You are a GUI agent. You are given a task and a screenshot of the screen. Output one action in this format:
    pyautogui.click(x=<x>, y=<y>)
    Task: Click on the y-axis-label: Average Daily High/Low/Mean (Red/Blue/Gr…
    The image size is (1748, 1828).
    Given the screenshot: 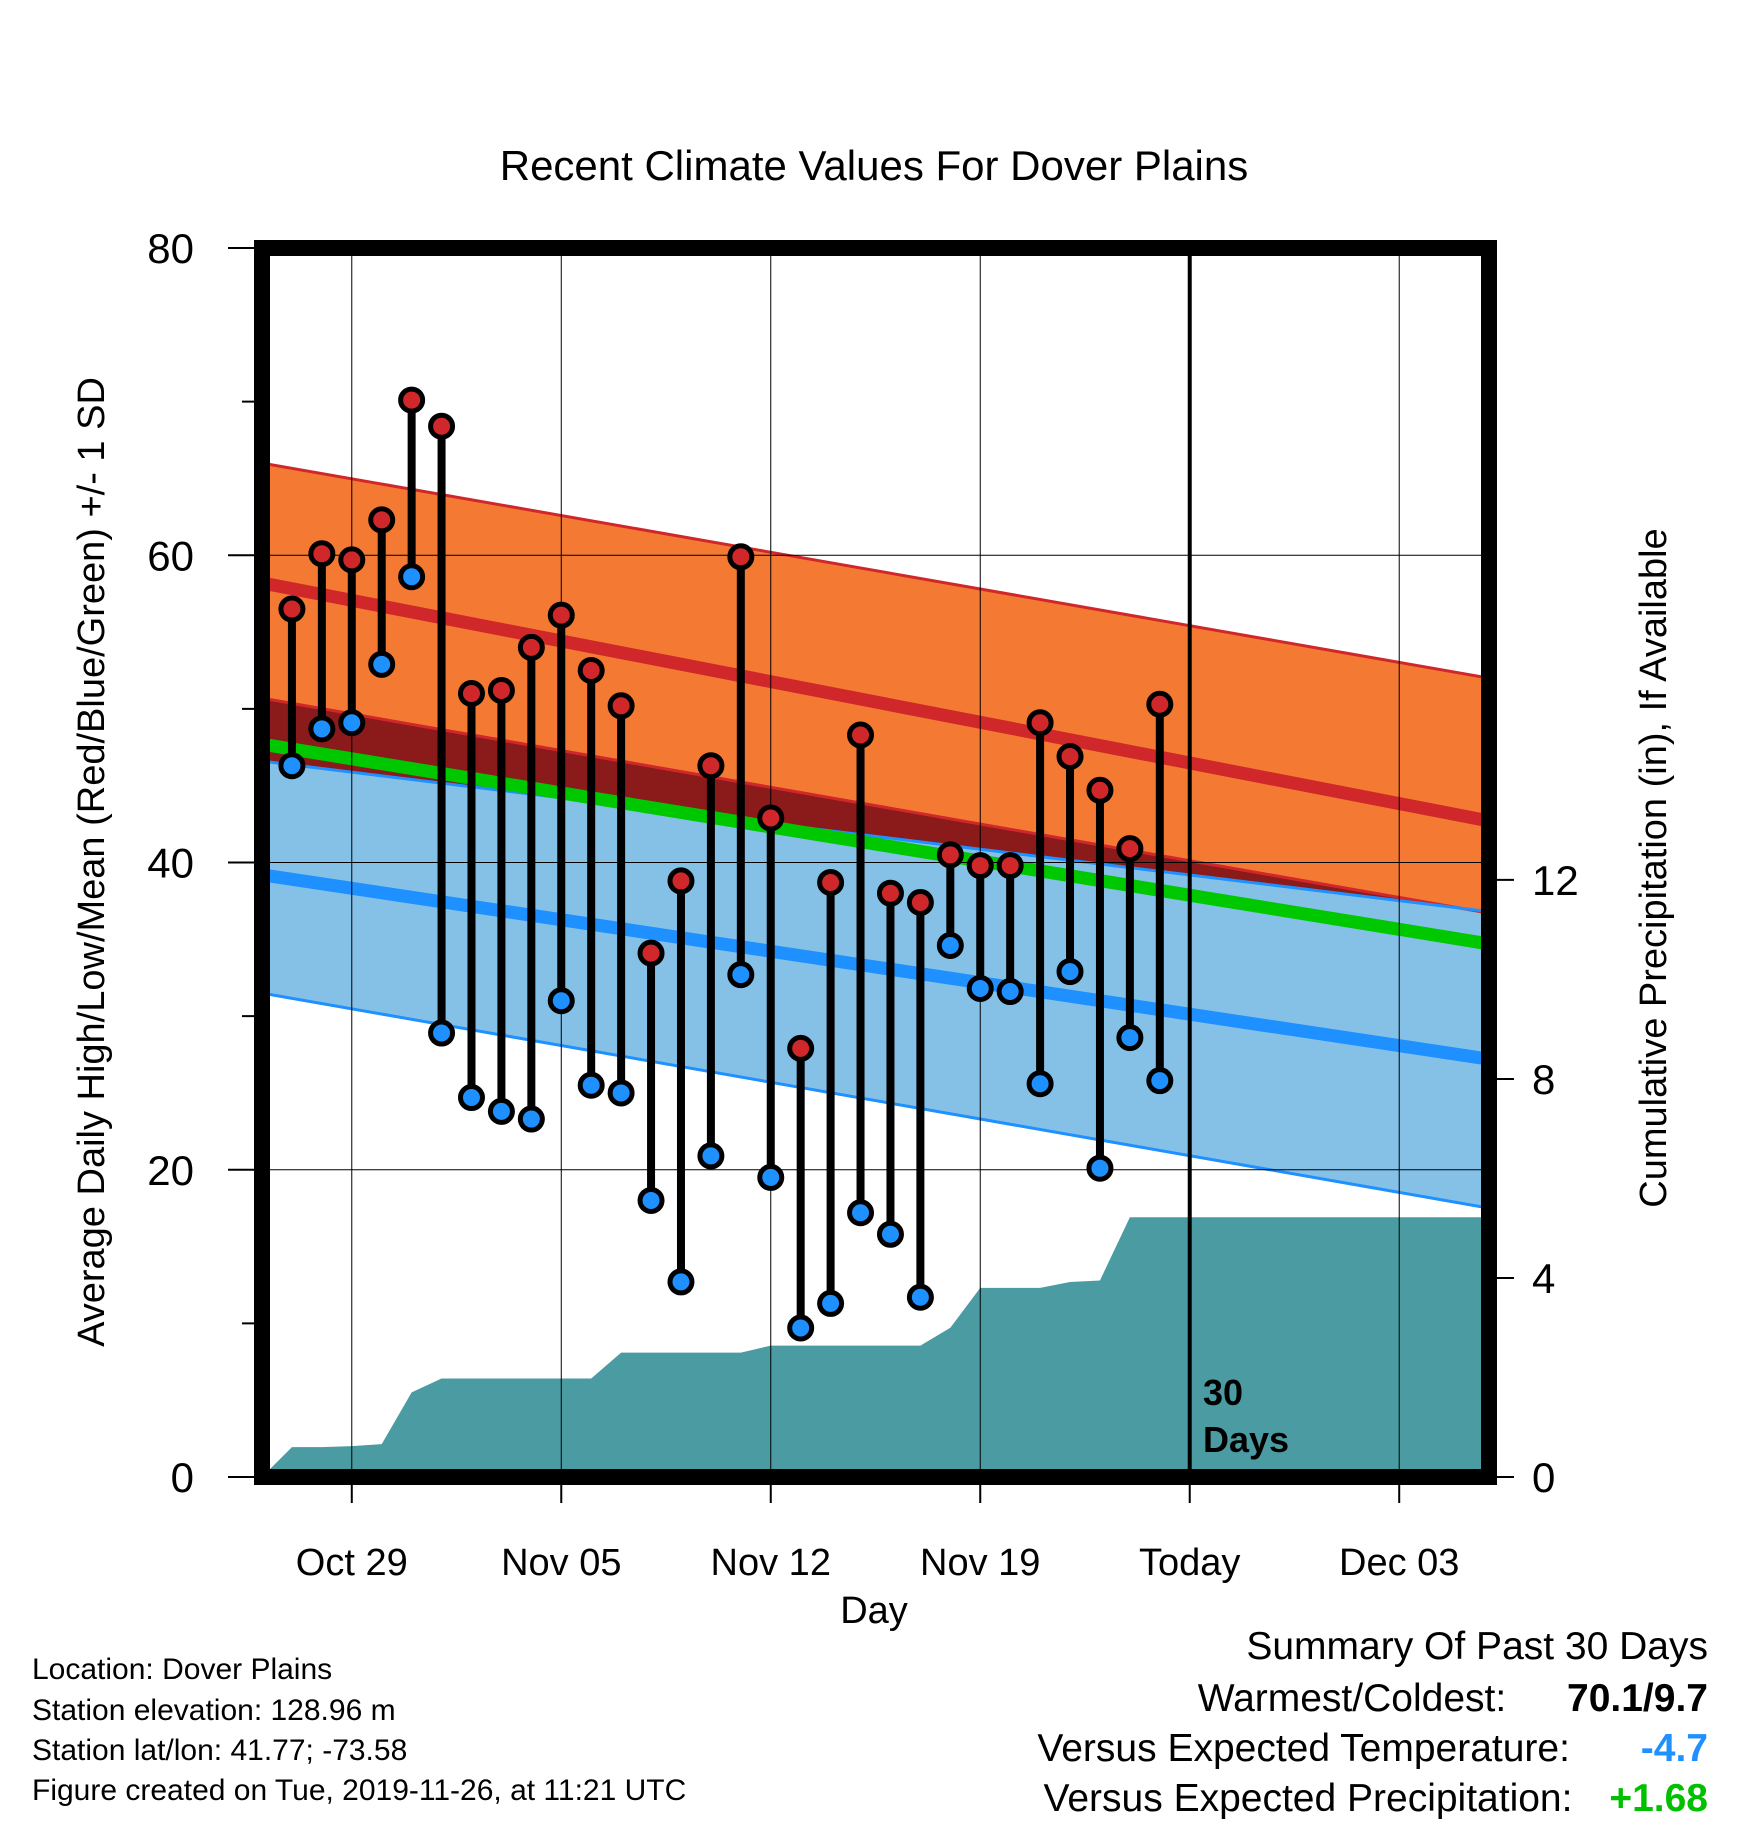 What is the action you would take?
    pyautogui.click(x=92, y=862)
    